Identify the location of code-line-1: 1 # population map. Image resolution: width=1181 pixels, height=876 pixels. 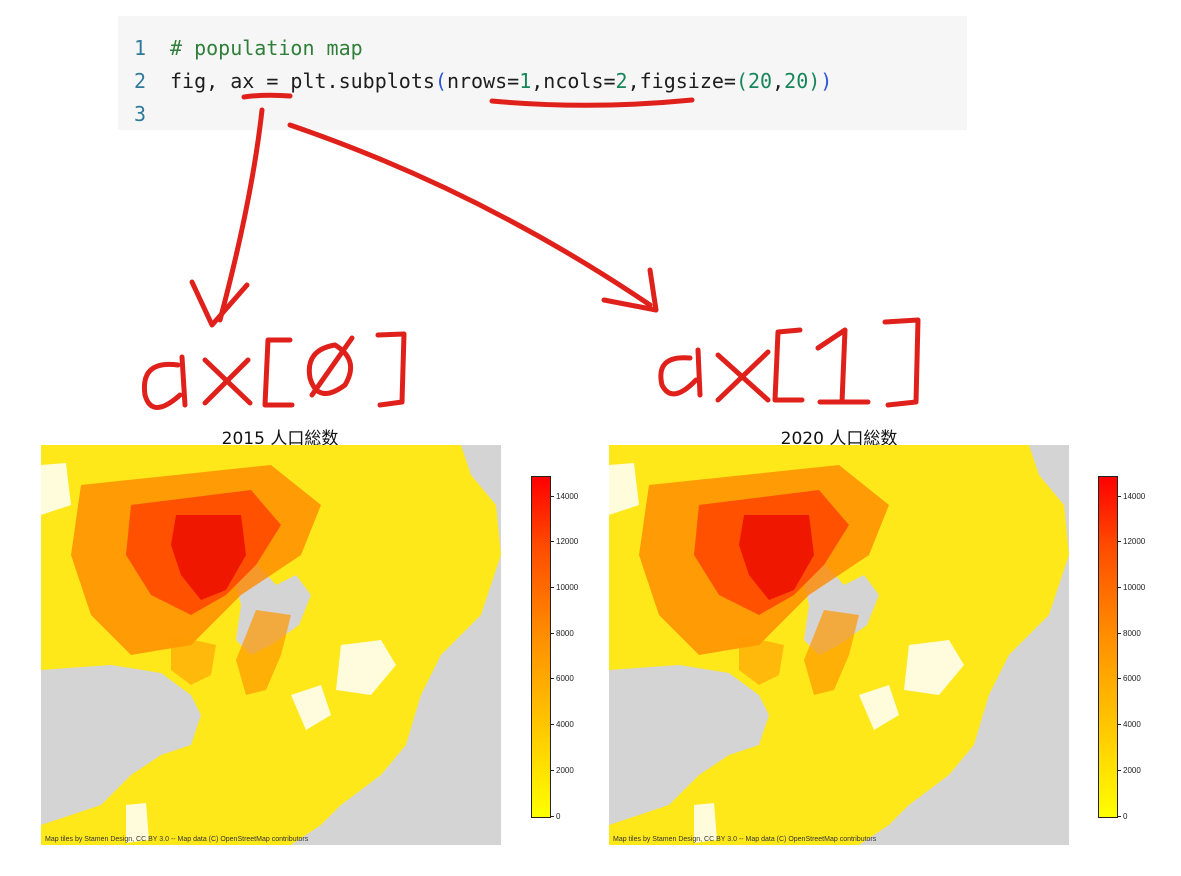
(542, 48).